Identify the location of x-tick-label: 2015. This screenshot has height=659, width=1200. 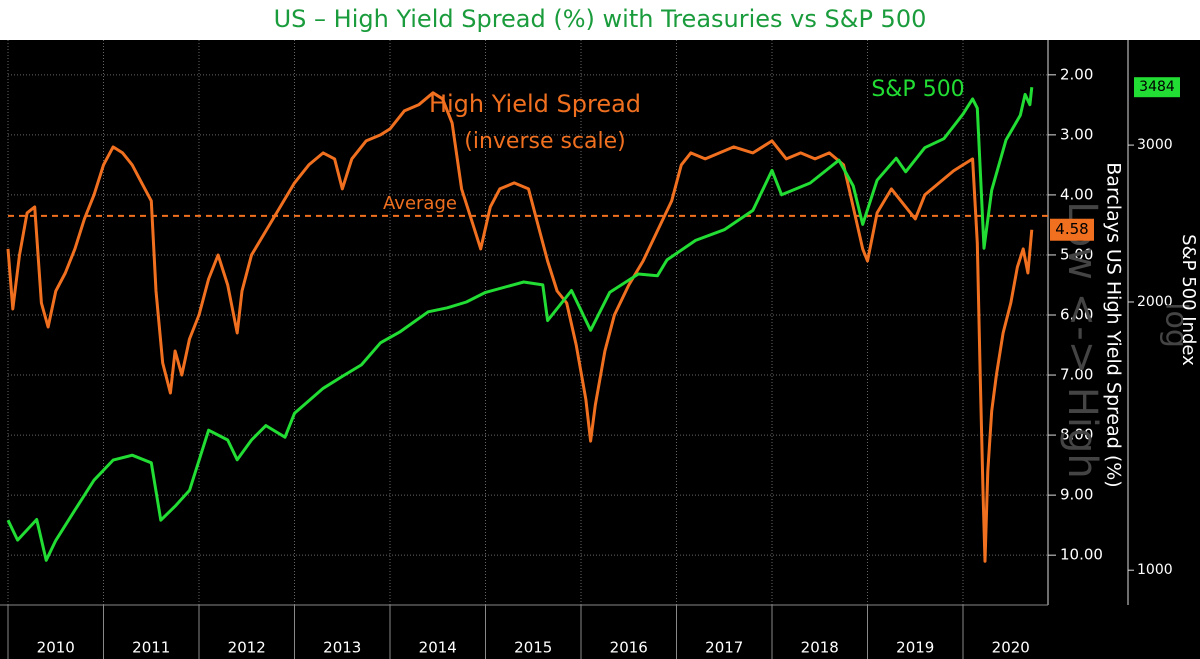
(533, 648).